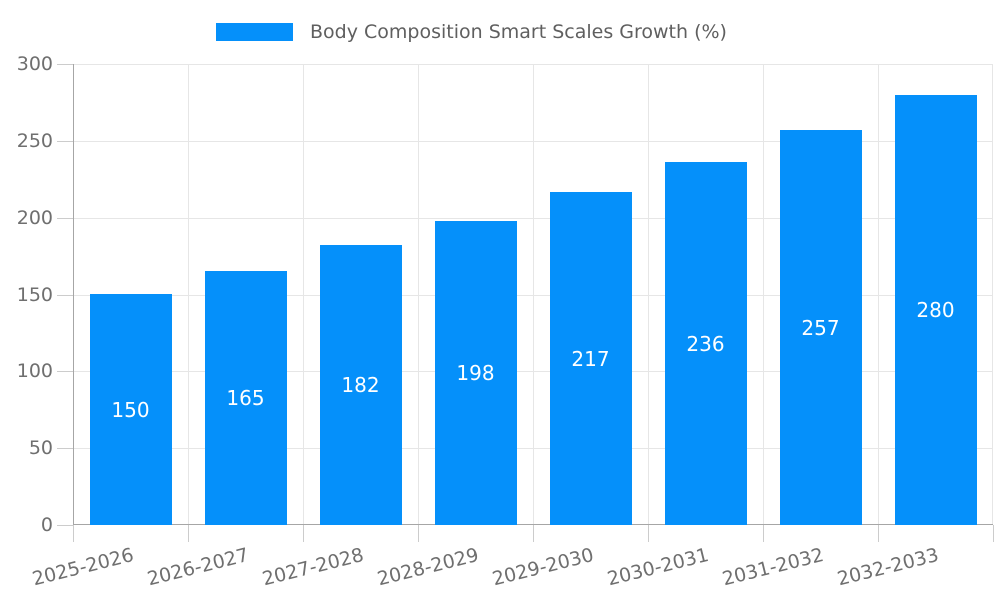  Describe the element at coordinates (34, 218) in the screenshot. I see `y-axis-tick-label: 200` at that location.